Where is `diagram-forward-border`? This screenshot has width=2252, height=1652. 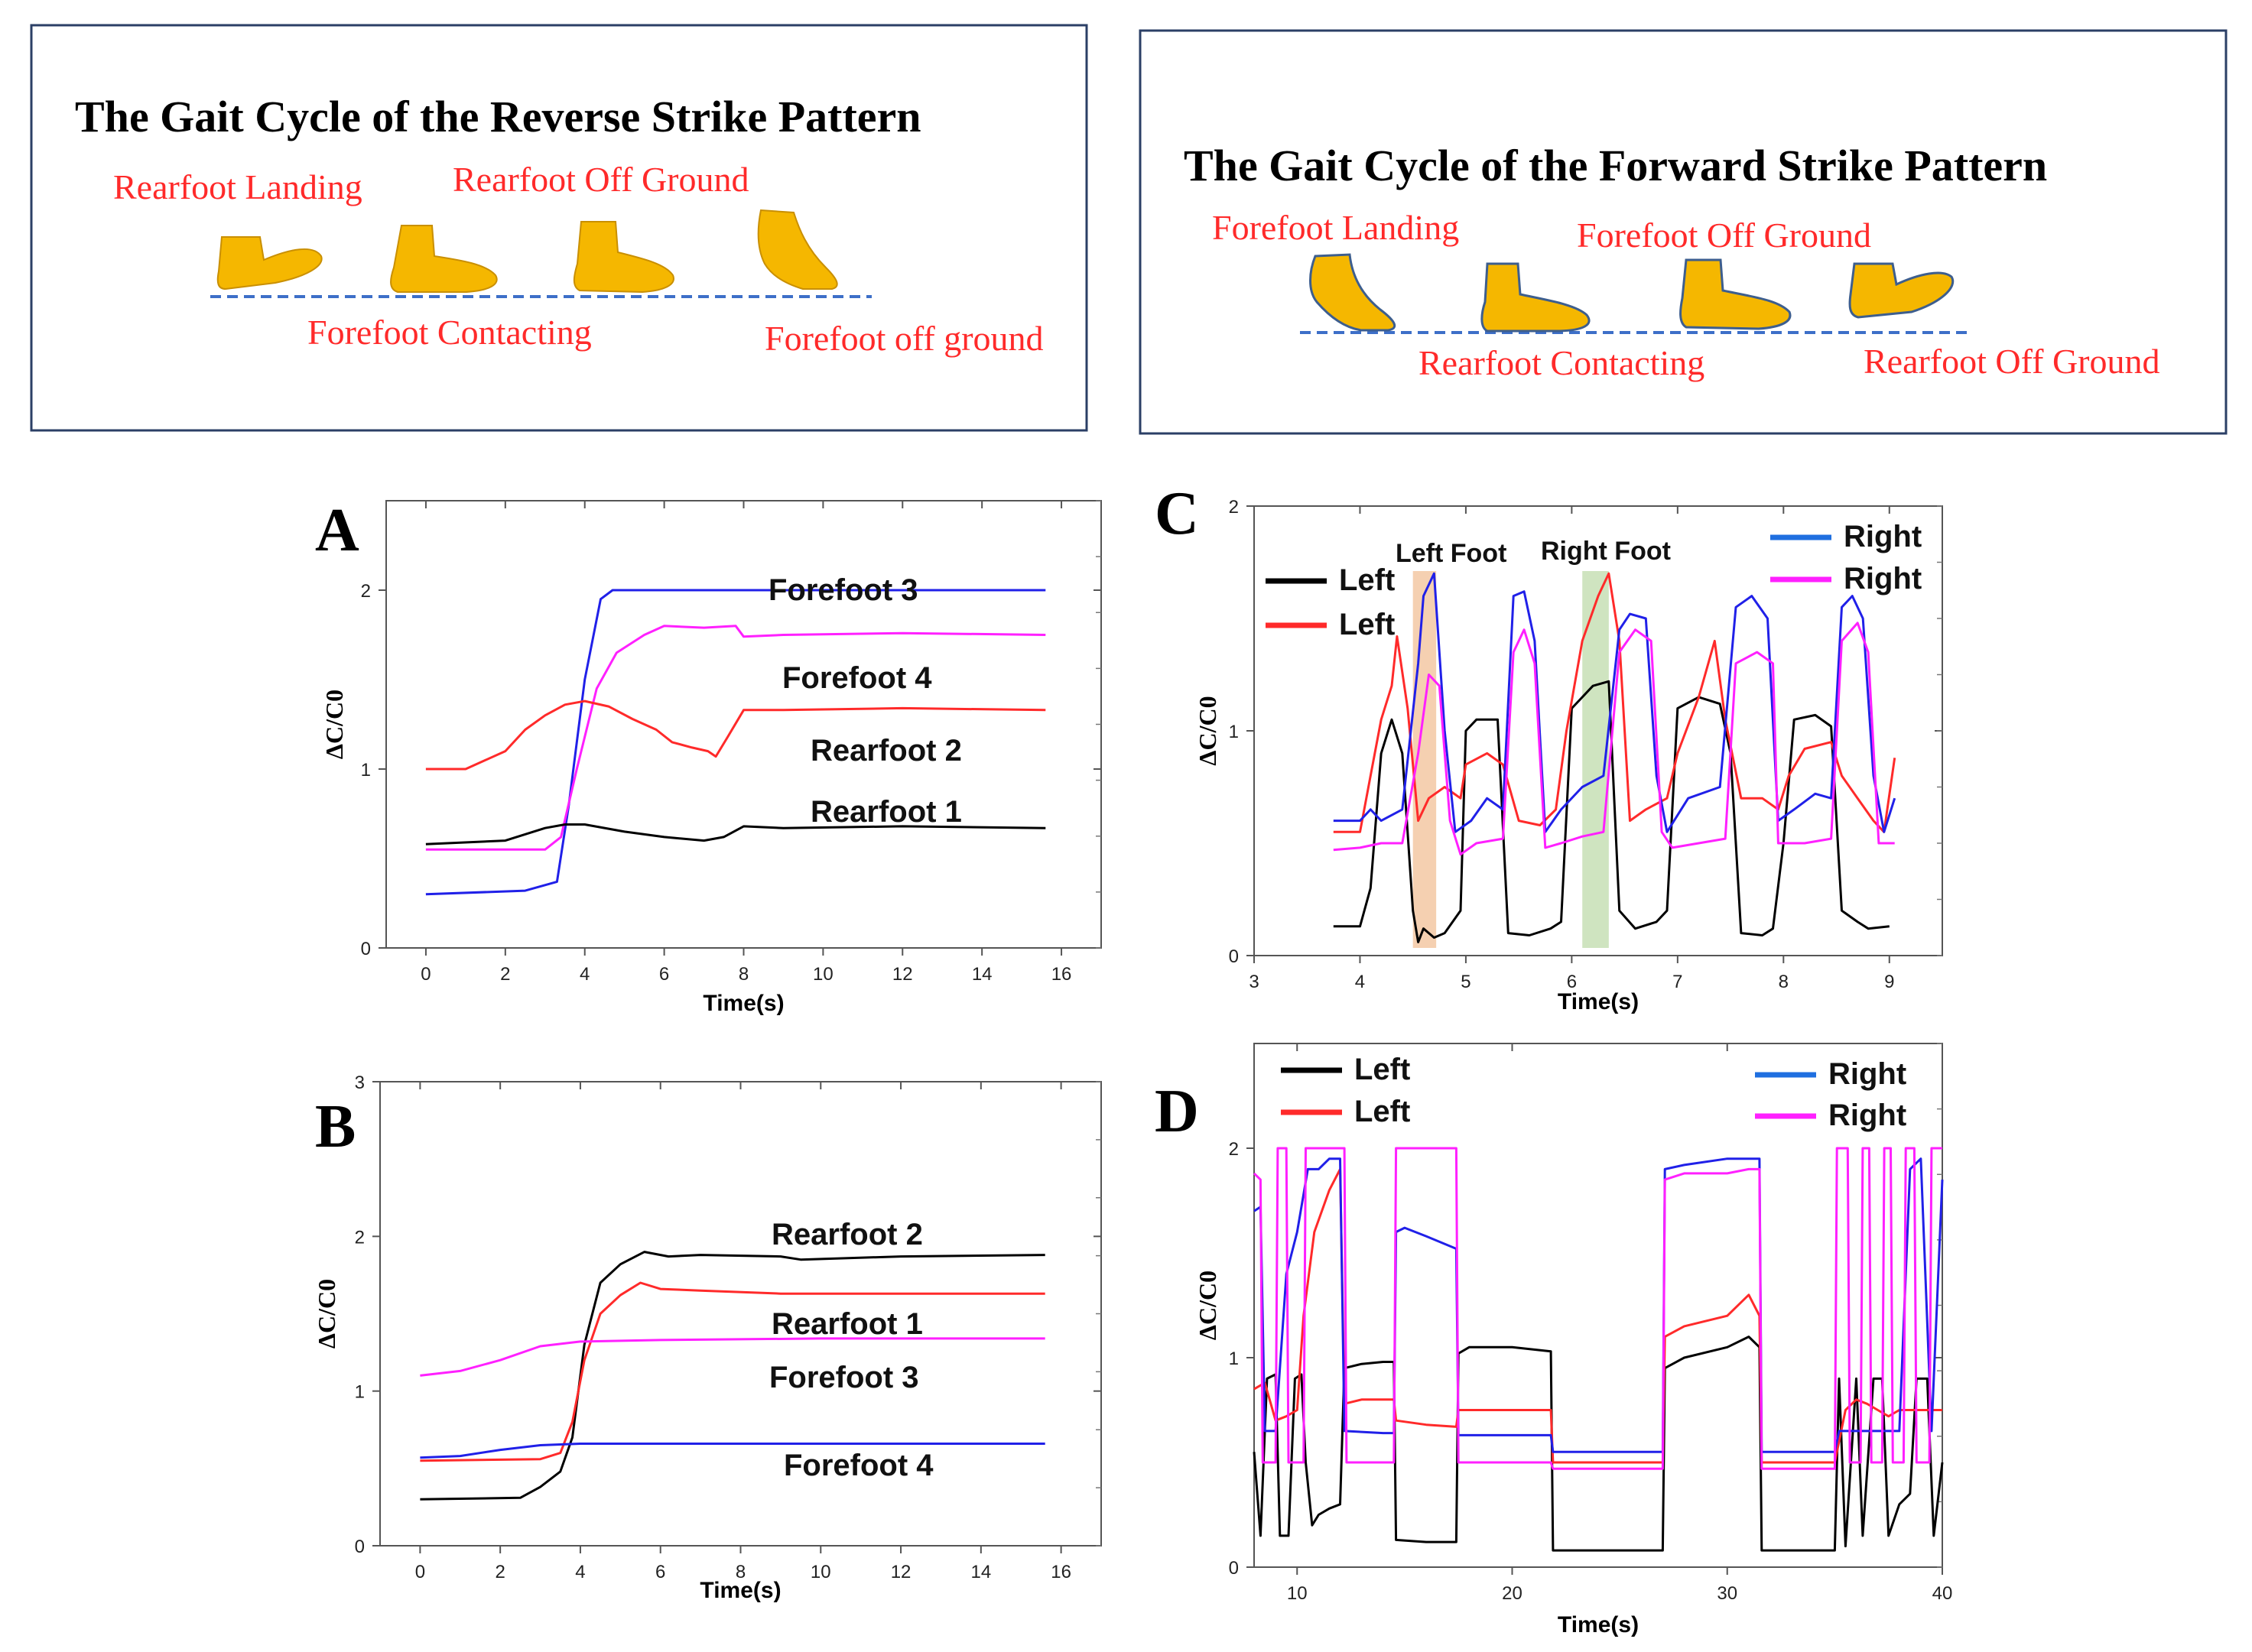 diagram-forward-border is located at coordinates (1683, 232).